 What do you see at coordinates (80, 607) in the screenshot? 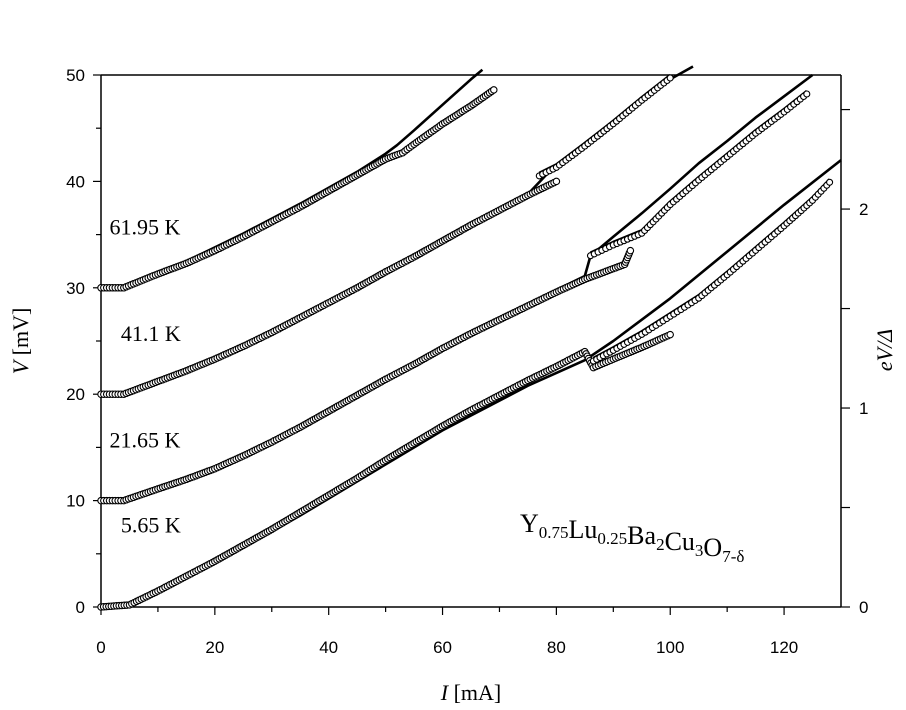
I see `y-tick-label: 0` at bounding box center [80, 607].